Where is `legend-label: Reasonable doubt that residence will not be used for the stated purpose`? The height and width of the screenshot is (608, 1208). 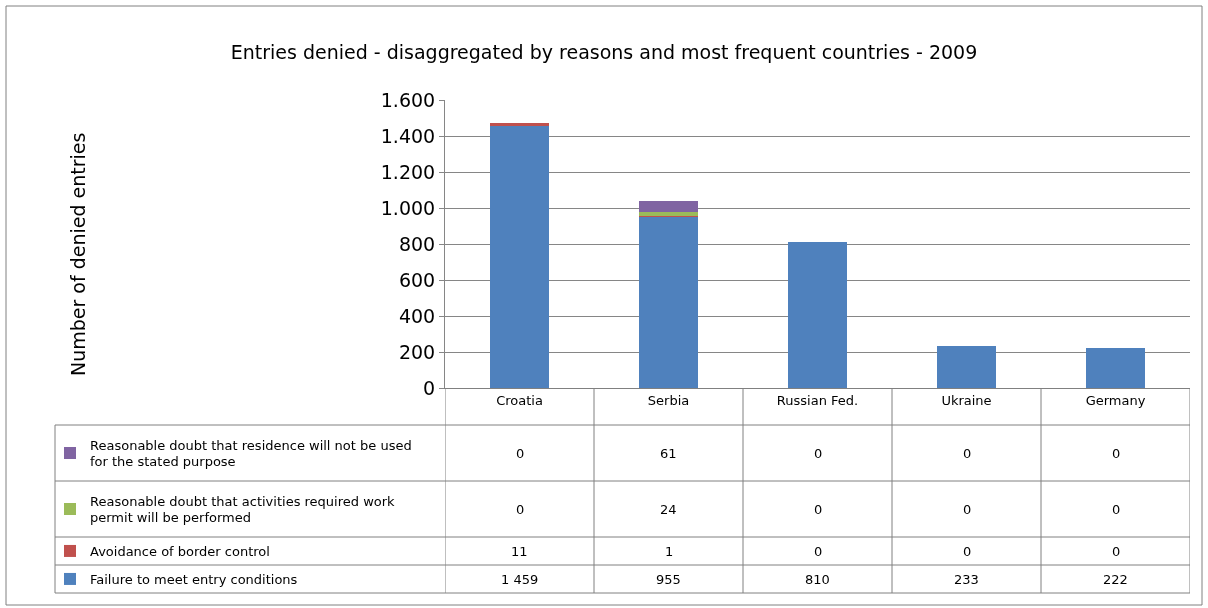
legend-label: Reasonable doubt that residence will not be used for the stated purpose is located at coordinates (251, 453).